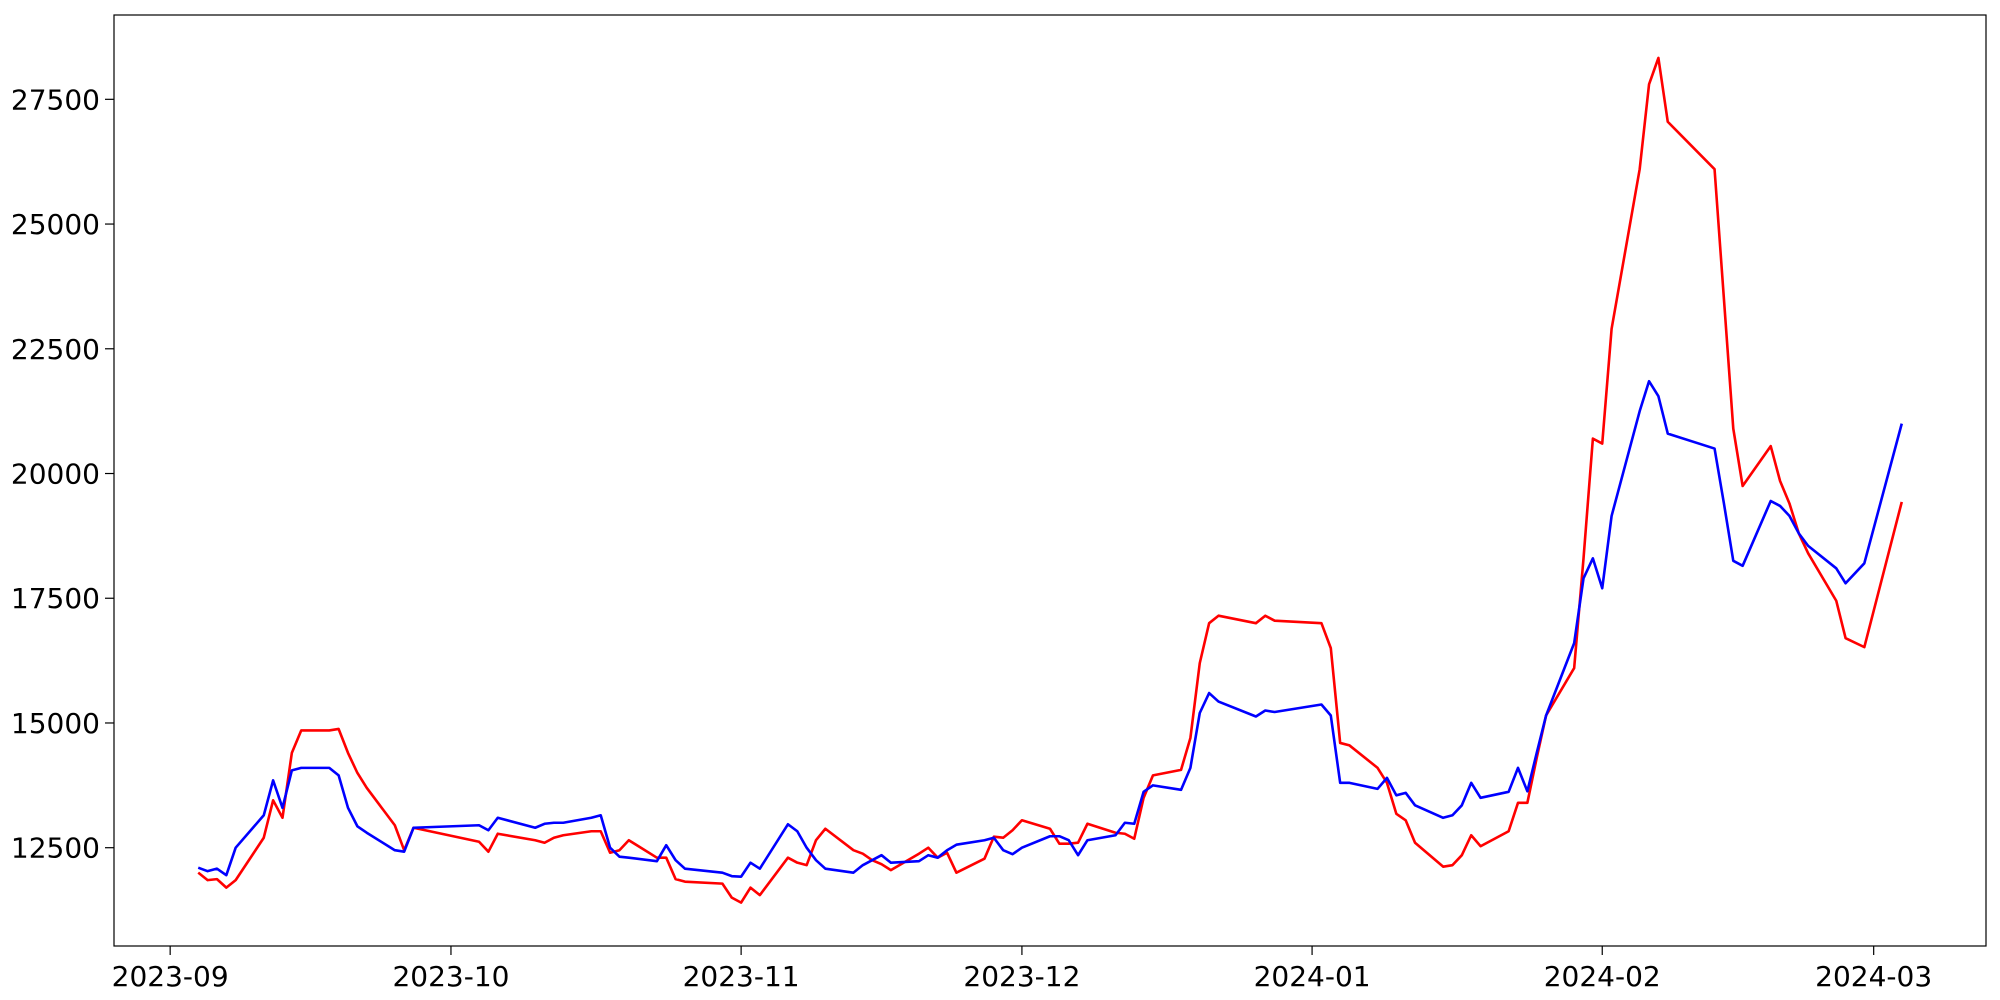  What do you see at coordinates (55, 474) in the screenshot?
I see `y-tick-label: 20000` at bounding box center [55, 474].